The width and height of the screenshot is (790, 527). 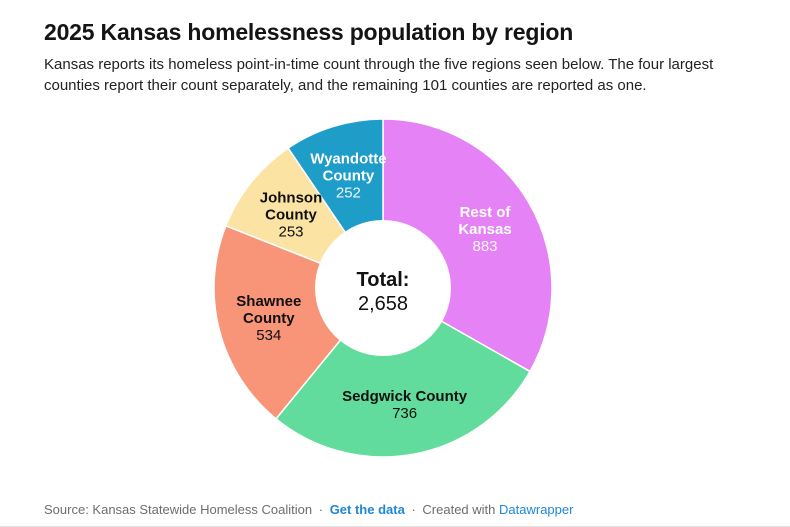 I want to click on donut-hole, so click(x=383, y=288).